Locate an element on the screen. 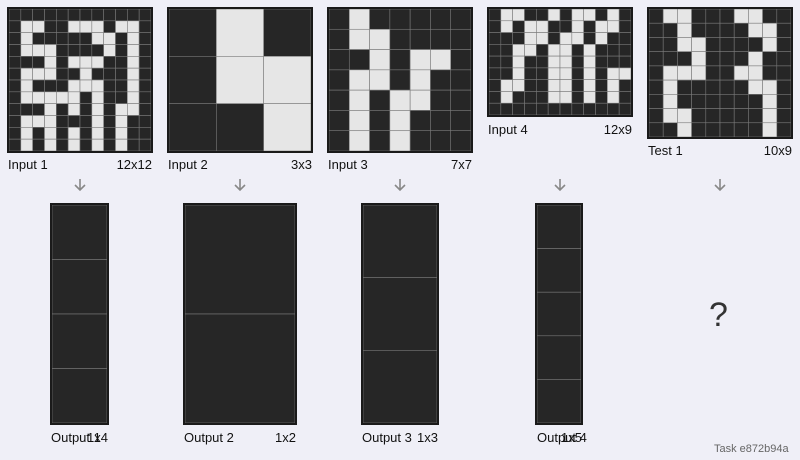 The image size is (800, 460). arrow-down-icon is located at coordinates (240, 185).